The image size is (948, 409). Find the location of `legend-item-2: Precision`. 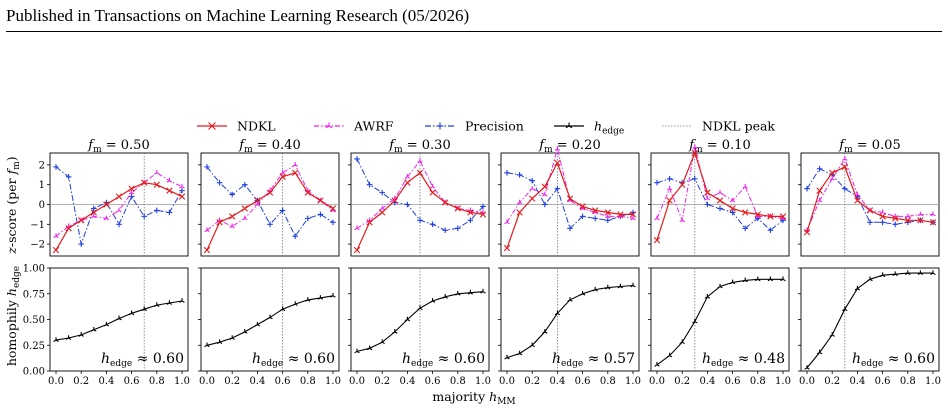

legend-item-2: Precision is located at coordinates (474, 126).